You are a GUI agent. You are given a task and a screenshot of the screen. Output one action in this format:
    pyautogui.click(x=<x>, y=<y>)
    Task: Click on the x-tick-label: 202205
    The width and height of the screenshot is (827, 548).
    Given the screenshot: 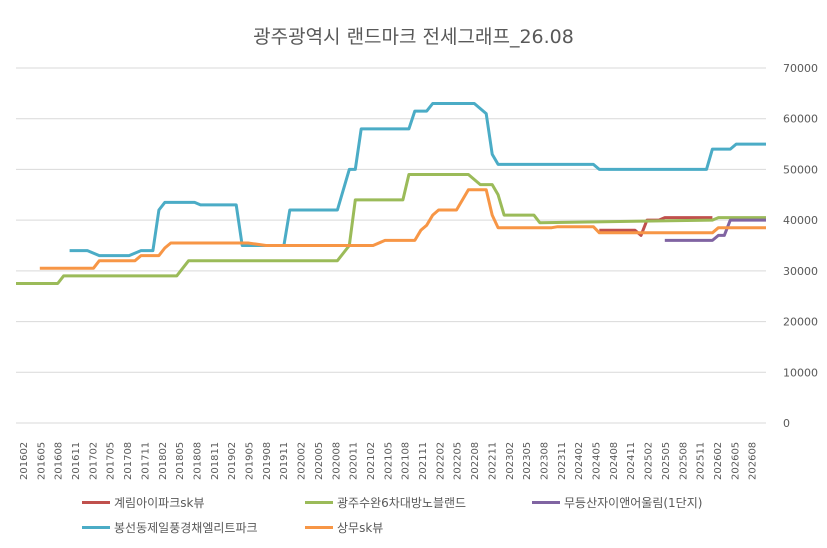 What is the action you would take?
    pyautogui.click(x=458, y=461)
    